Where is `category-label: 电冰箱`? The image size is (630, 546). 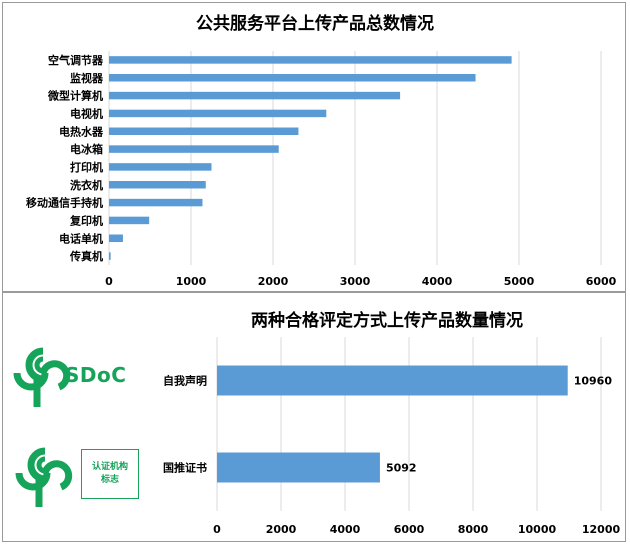 category-label: 电冰箱 is located at coordinates (86, 149).